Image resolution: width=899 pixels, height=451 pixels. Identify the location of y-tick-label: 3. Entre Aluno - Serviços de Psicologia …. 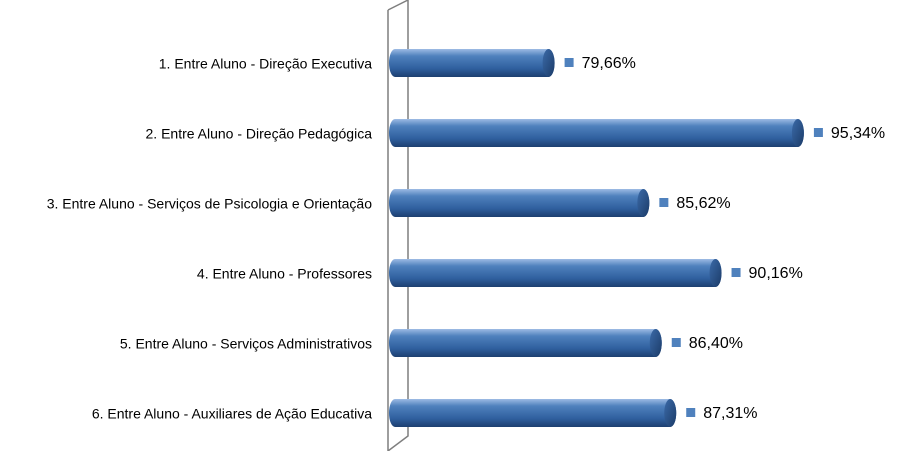
(210, 204).